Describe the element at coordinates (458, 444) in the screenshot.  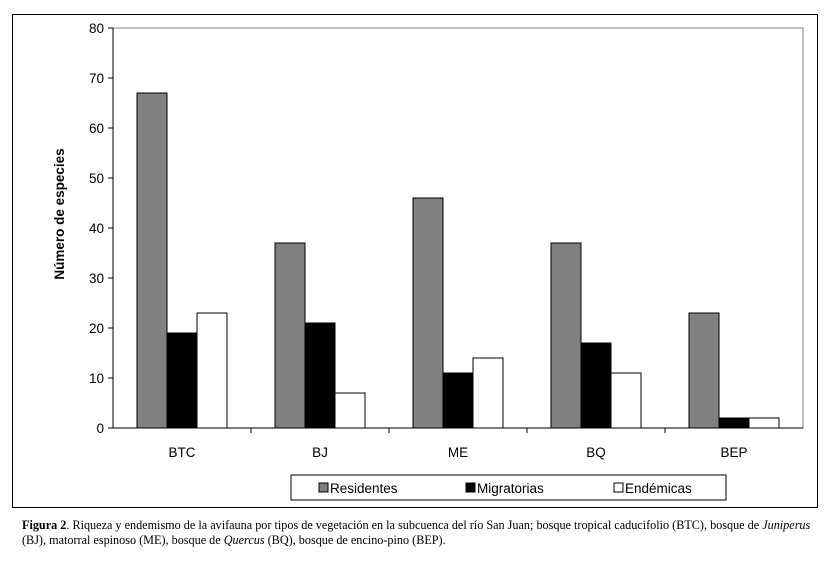
I see `x-axis-labels: BTC BJ ME BQ BEP` at that location.